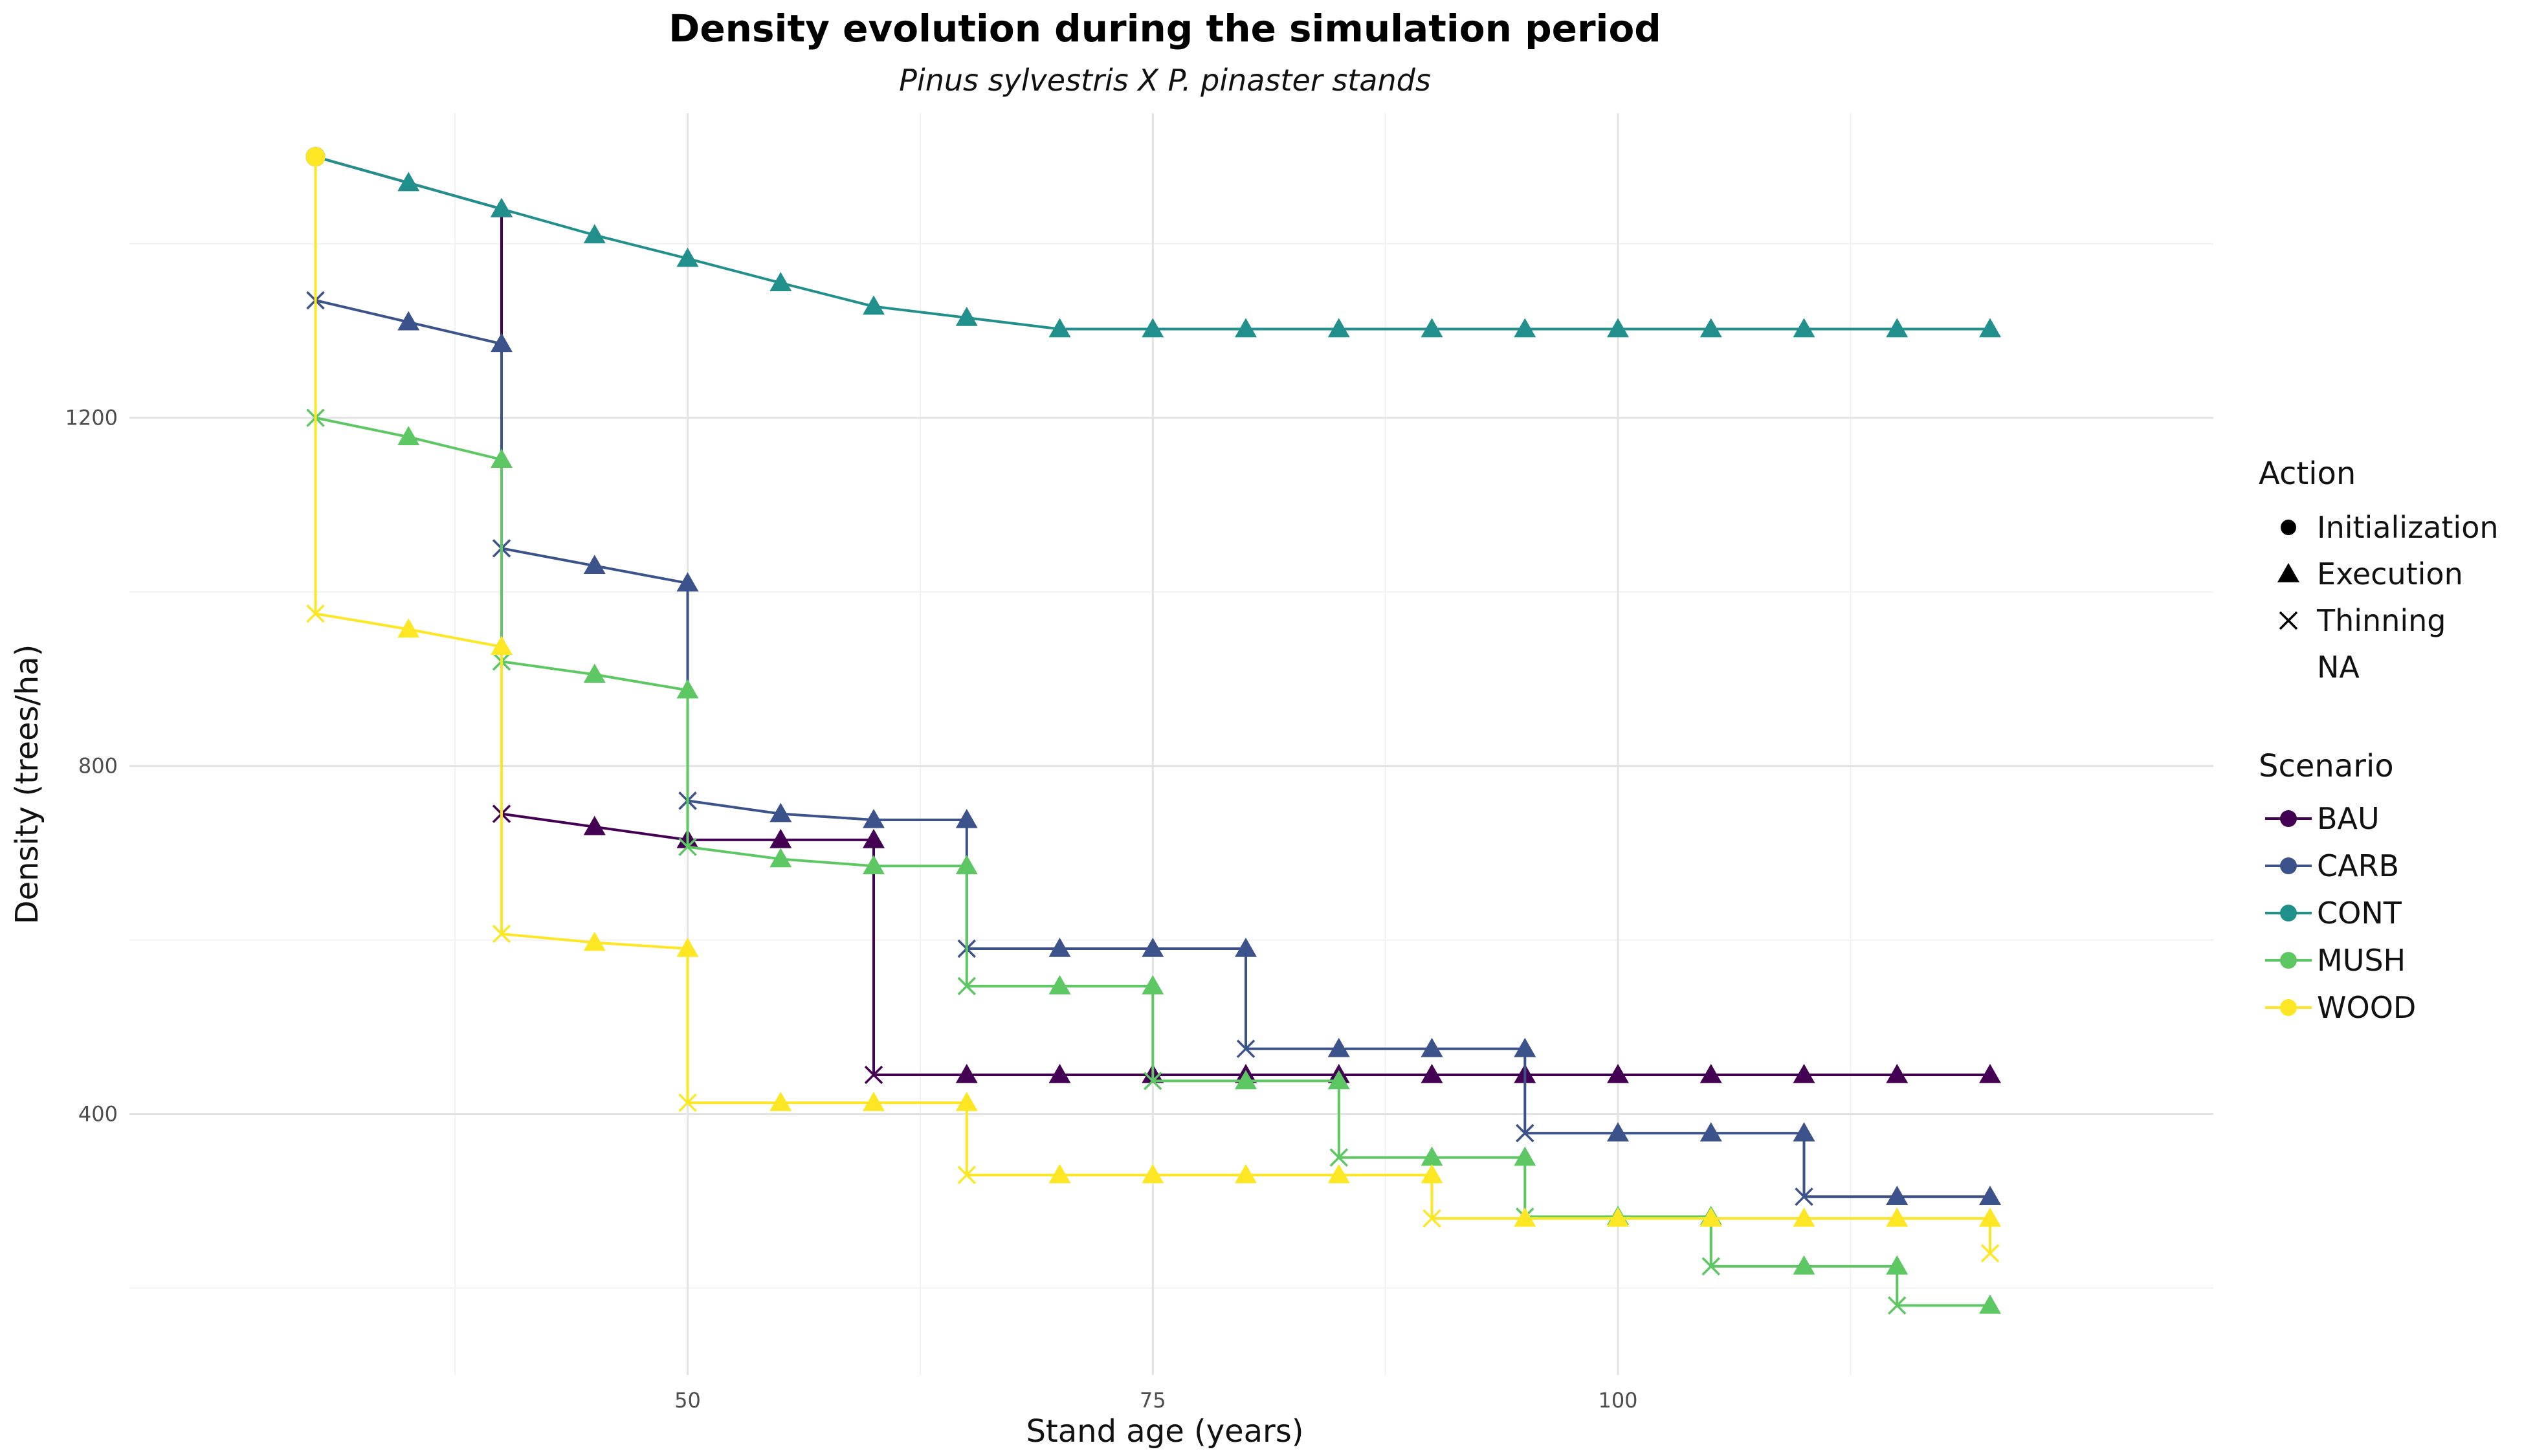 The image size is (2524, 1456). Describe the element at coordinates (91, 418) in the screenshot. I see `y-tick-label: 1200` at that location.